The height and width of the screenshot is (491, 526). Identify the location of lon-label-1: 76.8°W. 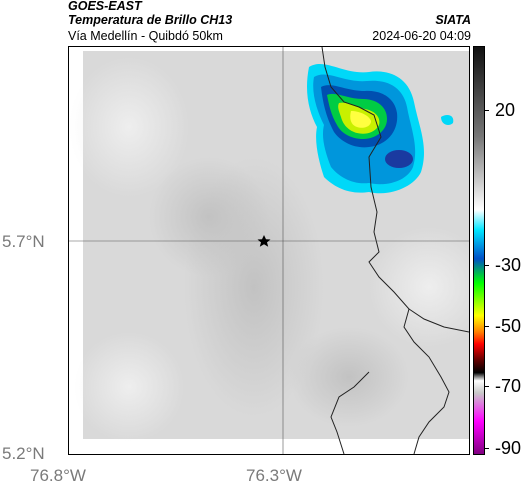
(58, 475).